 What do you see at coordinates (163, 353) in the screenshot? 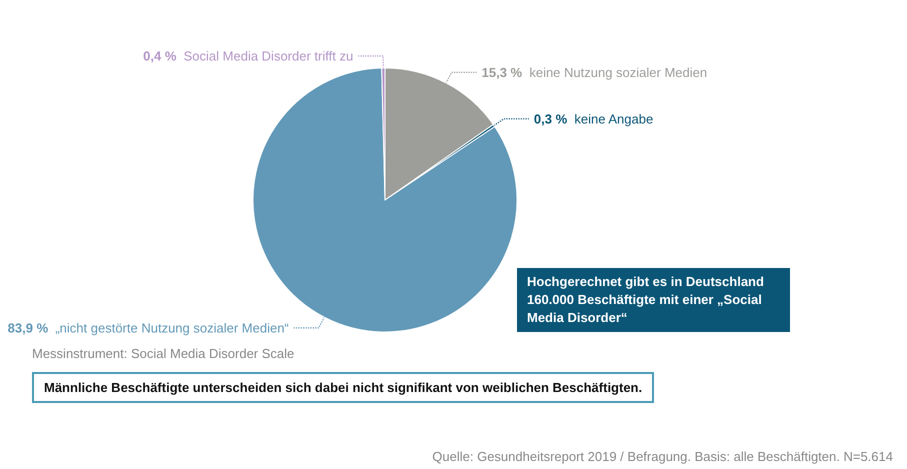
I see `text: Messinstrument: Social Media Disorder Scale` at bounding box center [163, 353].